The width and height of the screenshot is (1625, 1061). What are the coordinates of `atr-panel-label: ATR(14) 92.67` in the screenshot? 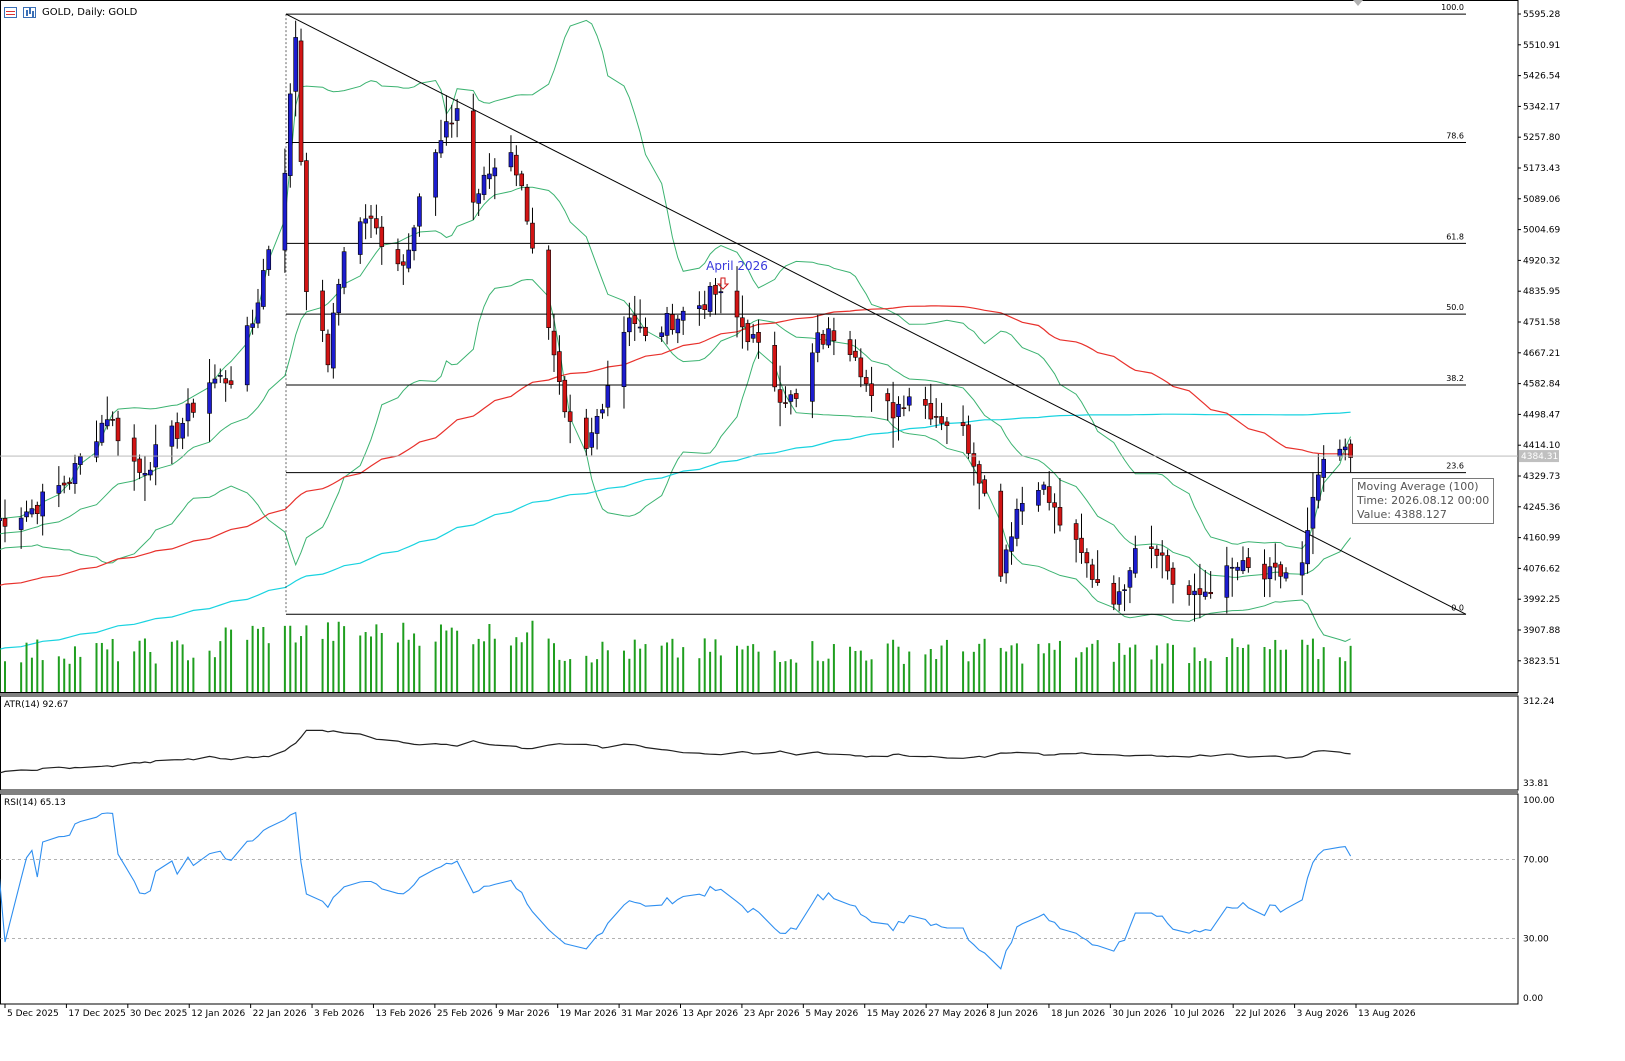 It's located at (36, 705).